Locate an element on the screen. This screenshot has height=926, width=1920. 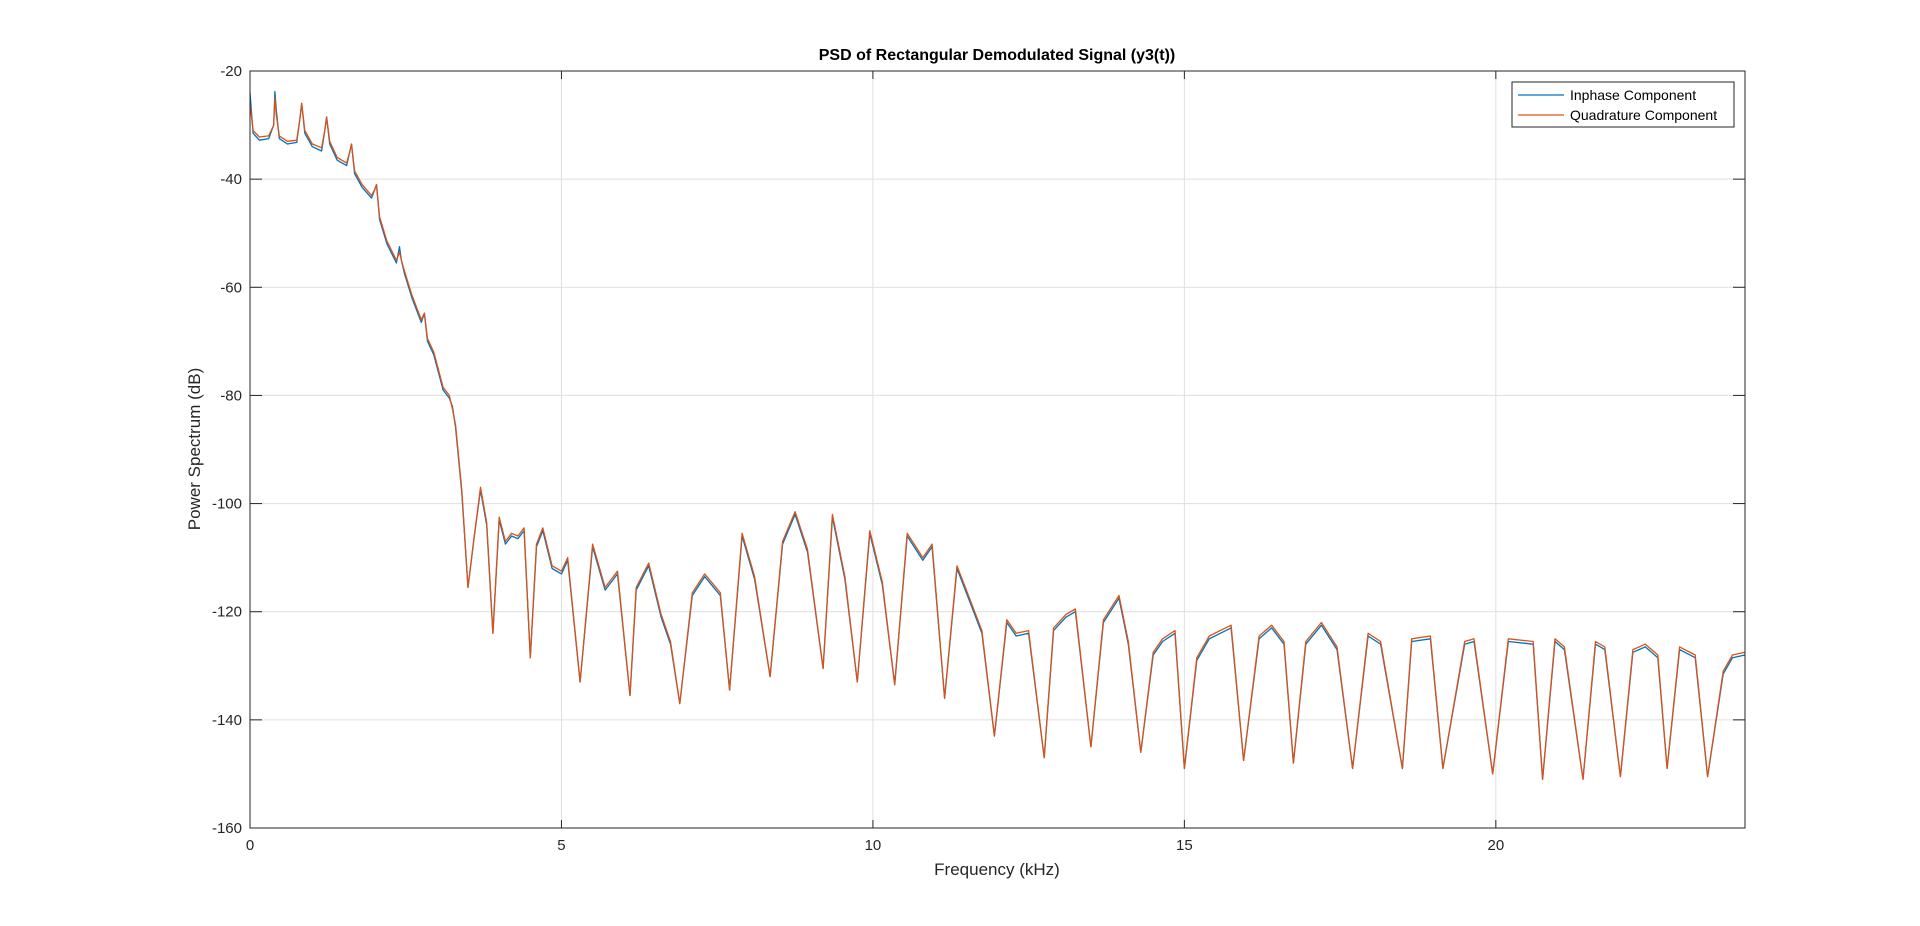
y-tick-label: -140 is located at coordinates (227, 720).